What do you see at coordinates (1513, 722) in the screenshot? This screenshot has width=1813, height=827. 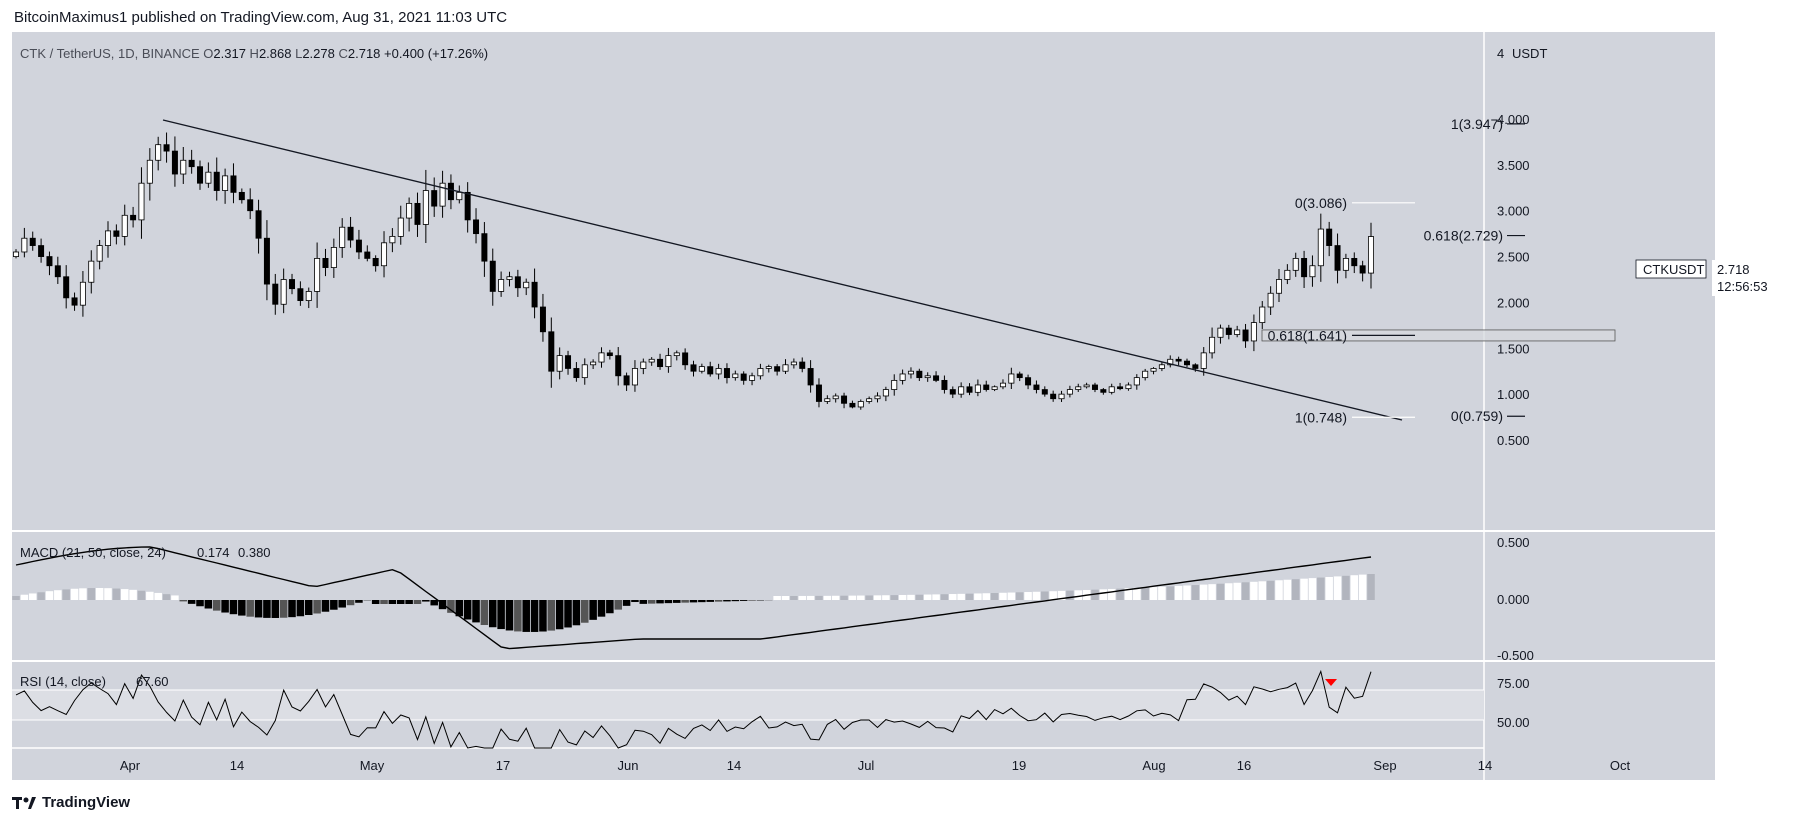 I see `rsi-axis-tick: 50.00` at bounding box center [1513, 722].